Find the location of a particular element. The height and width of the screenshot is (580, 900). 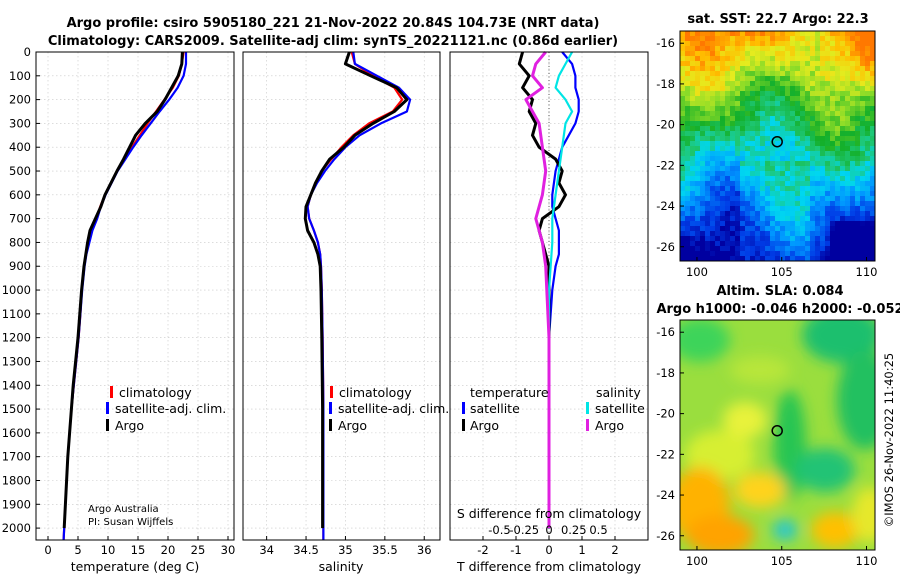

legend-label-argo: Argo is located at coordinates (129, 425).